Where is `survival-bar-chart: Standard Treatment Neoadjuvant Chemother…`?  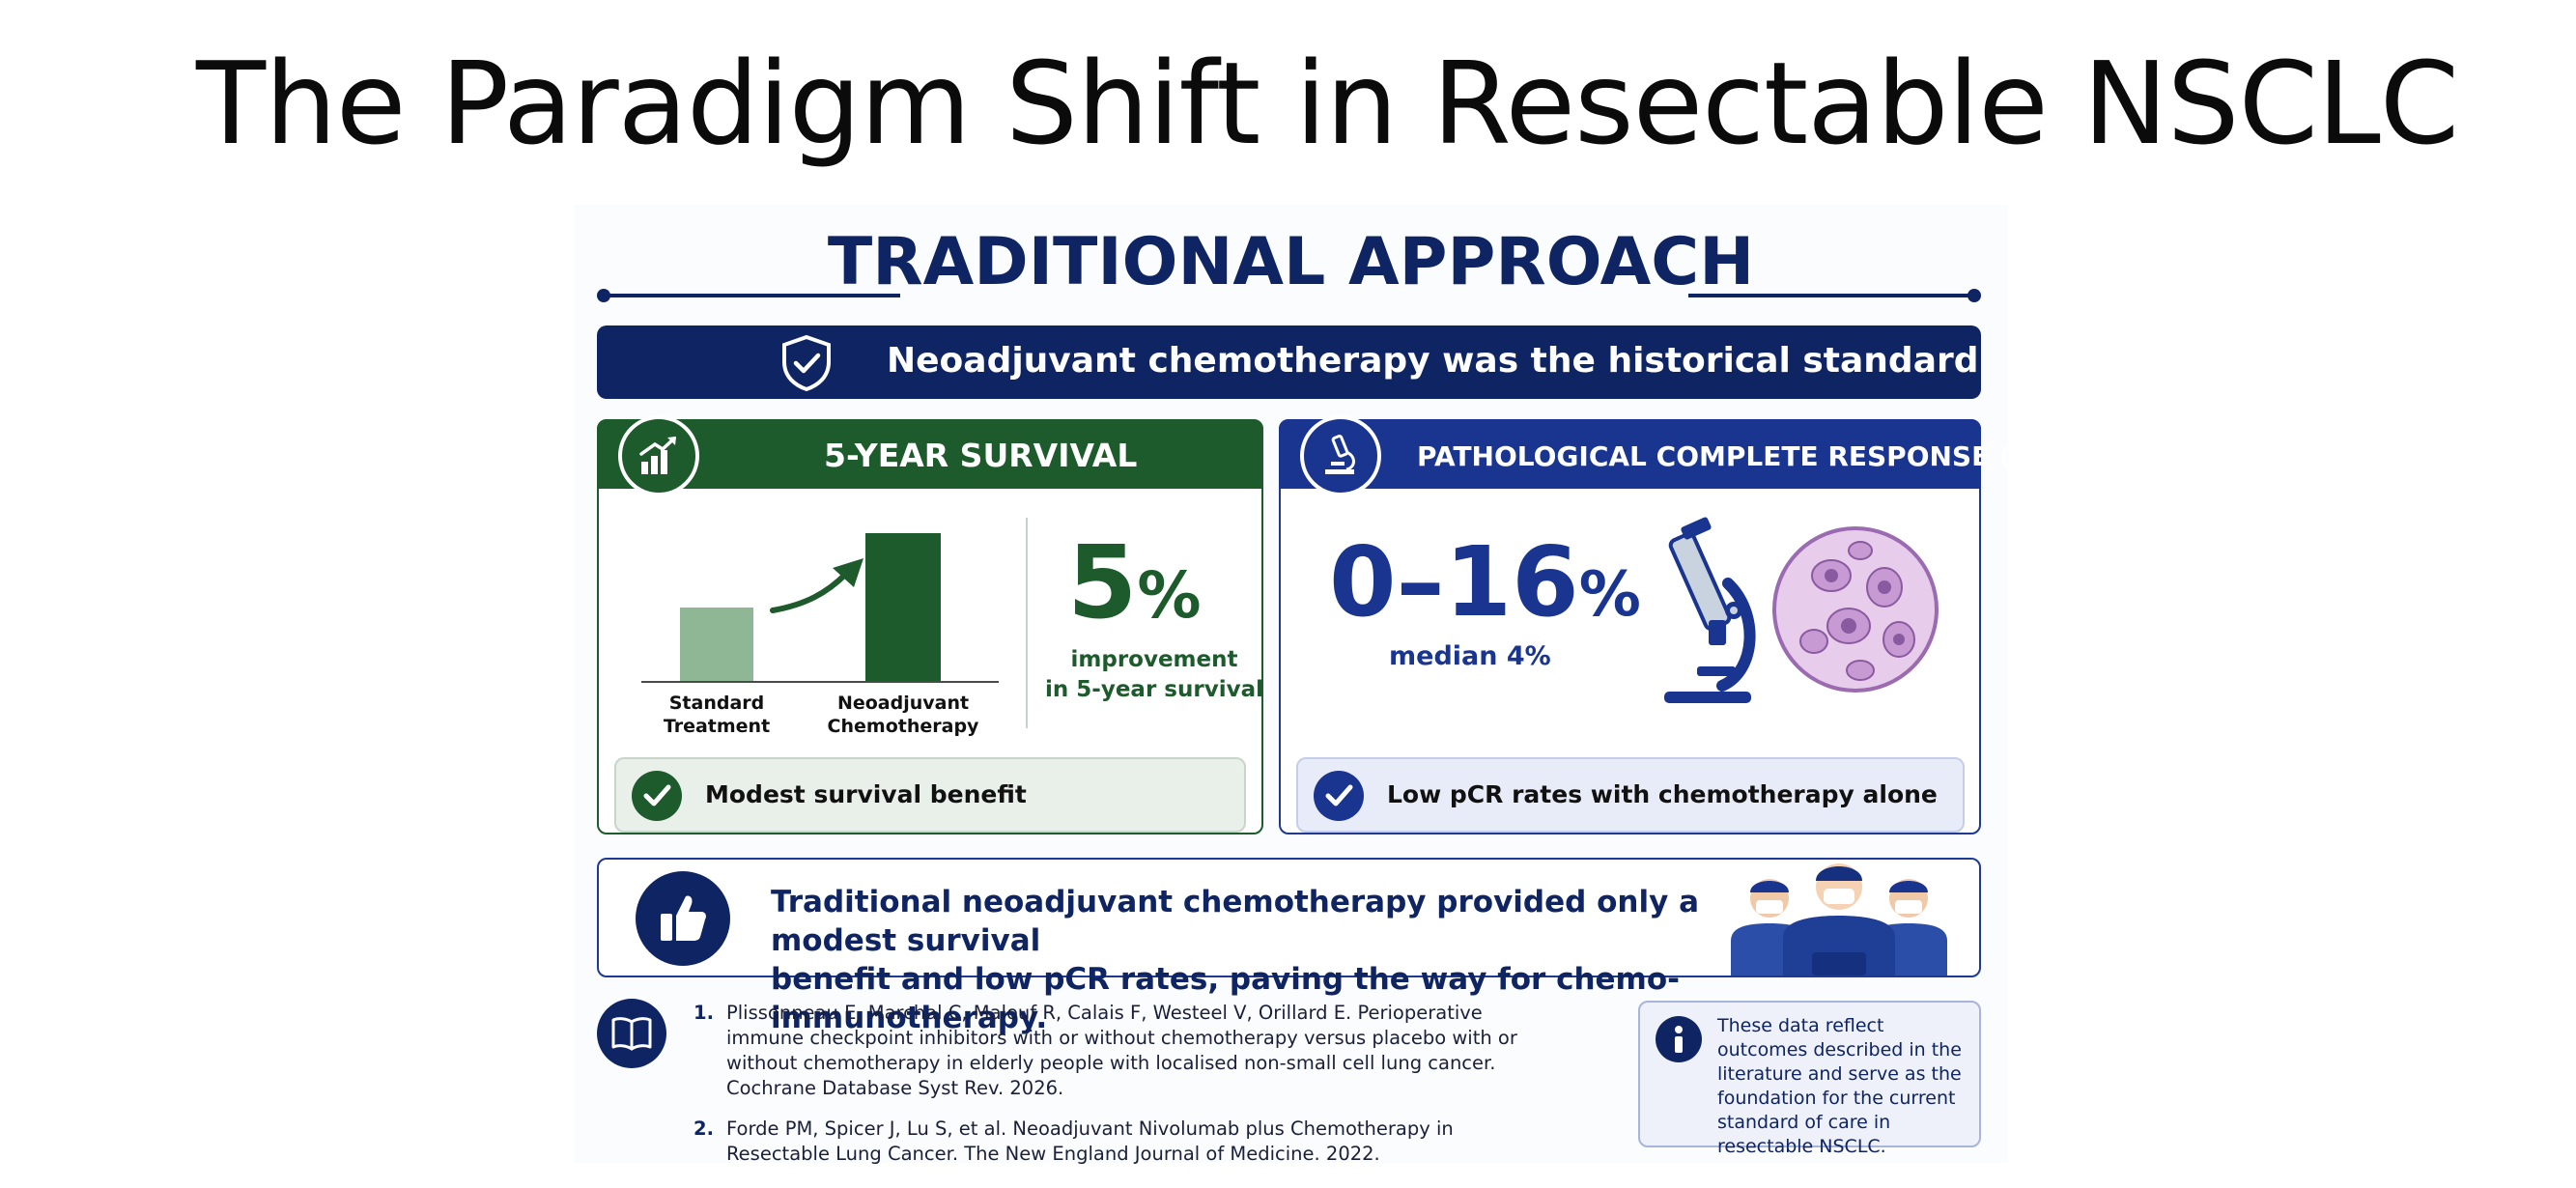 survival-bar-chart: Standard Treatment Neoadjuvant Chemother… is located at coordinates (820, 635).